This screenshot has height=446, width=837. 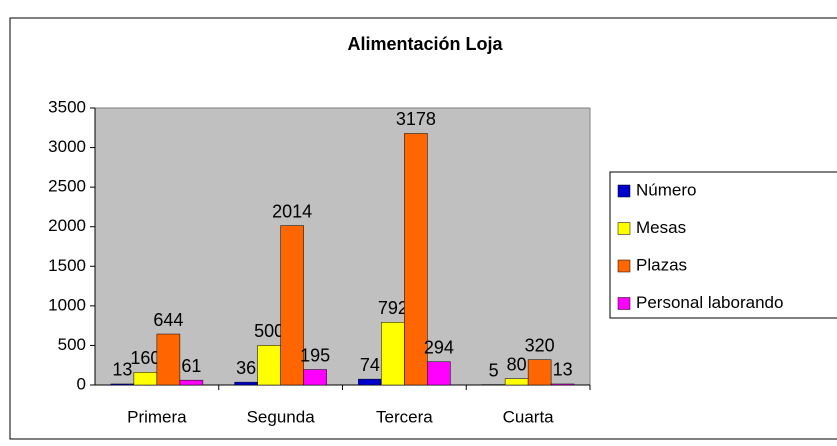 I want to click on data-label: 74, so click(x=370, y=365).